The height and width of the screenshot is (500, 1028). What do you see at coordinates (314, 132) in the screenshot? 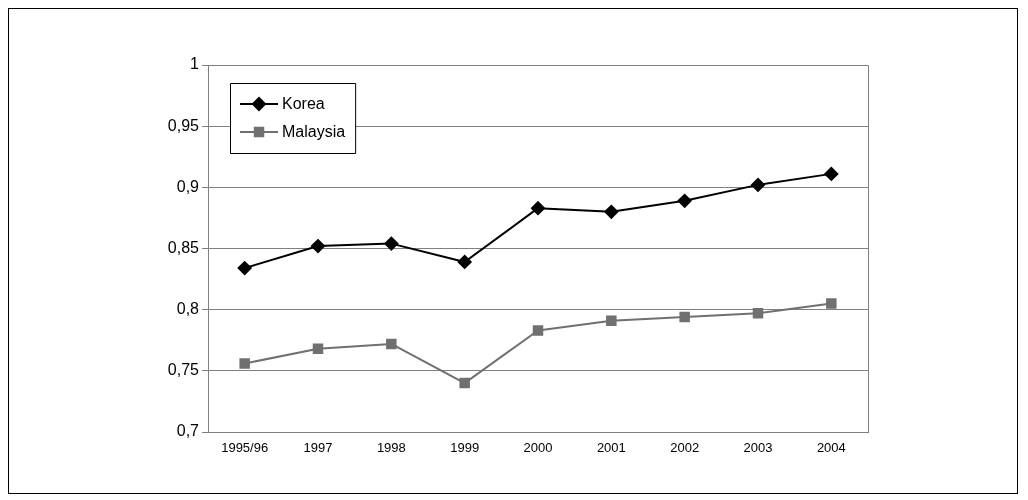
I see `legend-label: Malaysia` at bounding box center [314, 132].